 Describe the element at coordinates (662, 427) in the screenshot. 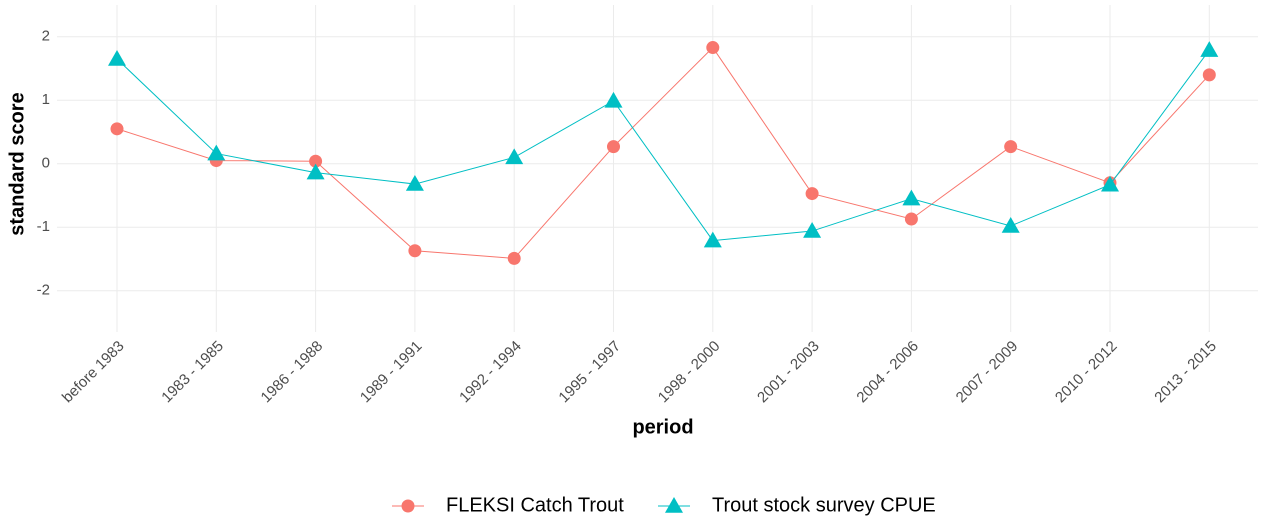

I see `x-axis-title: period` at that location.